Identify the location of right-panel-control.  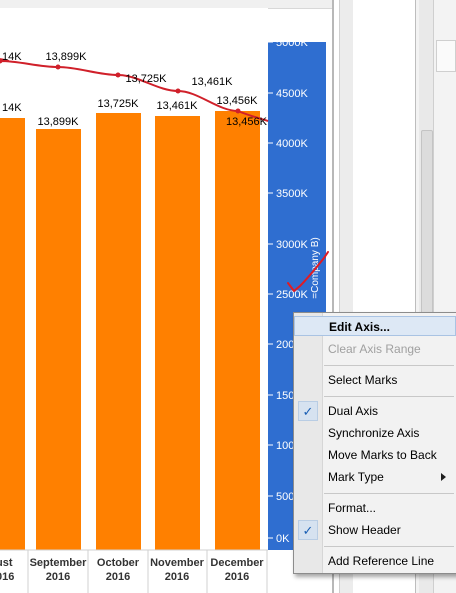
(446, 56).